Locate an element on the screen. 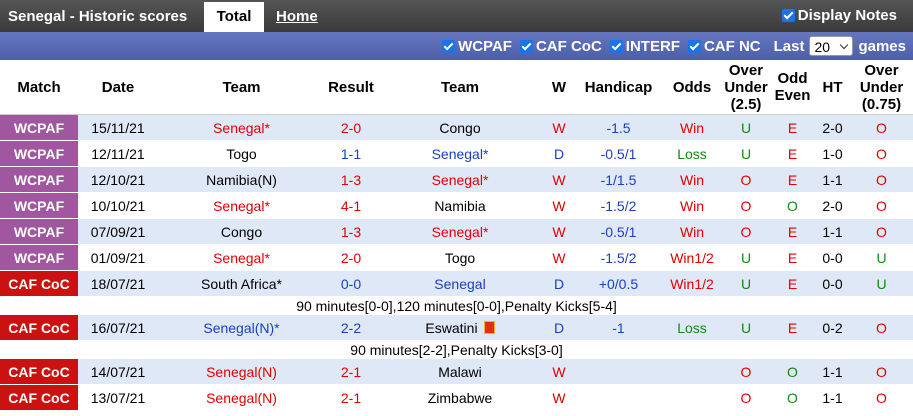 This screenshot has height=416, width=913. cell-text: 2-2 is located at coordinates (351, 327).